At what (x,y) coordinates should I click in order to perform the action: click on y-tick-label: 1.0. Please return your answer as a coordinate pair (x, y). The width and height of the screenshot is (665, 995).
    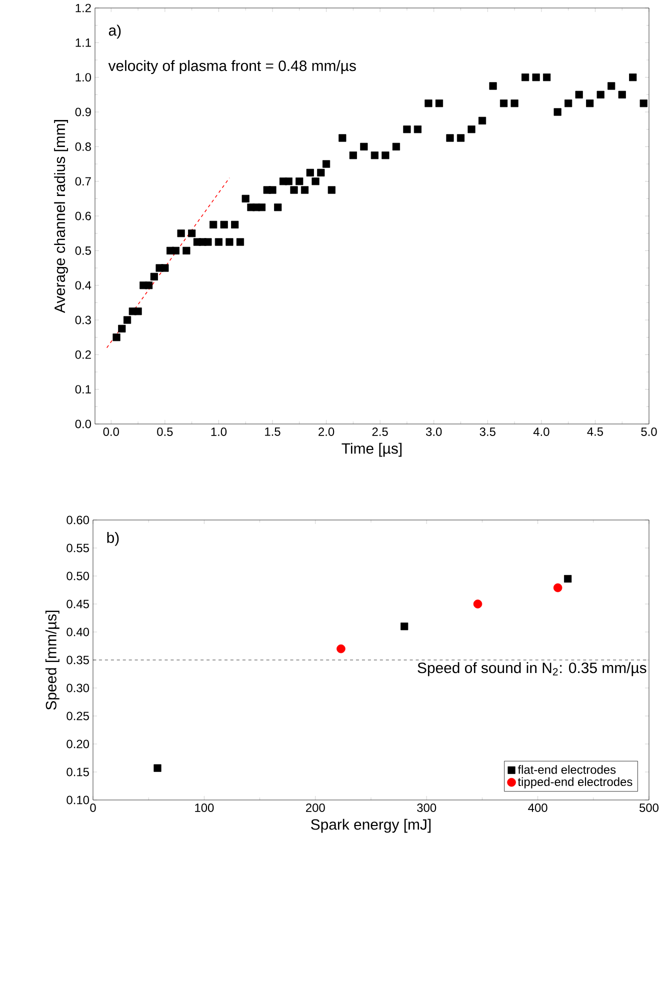
    Looking at the image, I should click on (84, 77).